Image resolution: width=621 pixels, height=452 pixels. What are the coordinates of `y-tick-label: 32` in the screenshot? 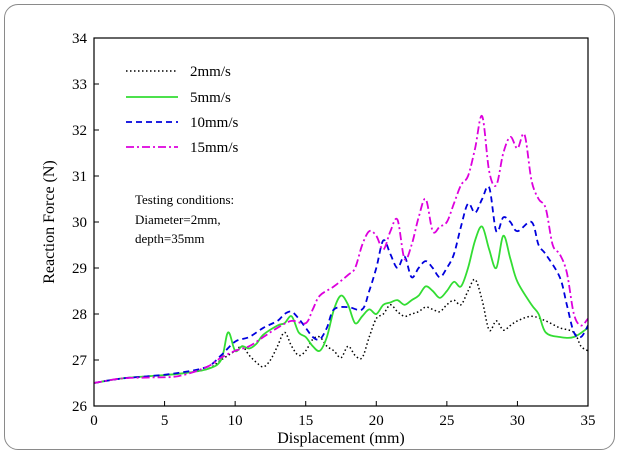 It's located at (79, 131).